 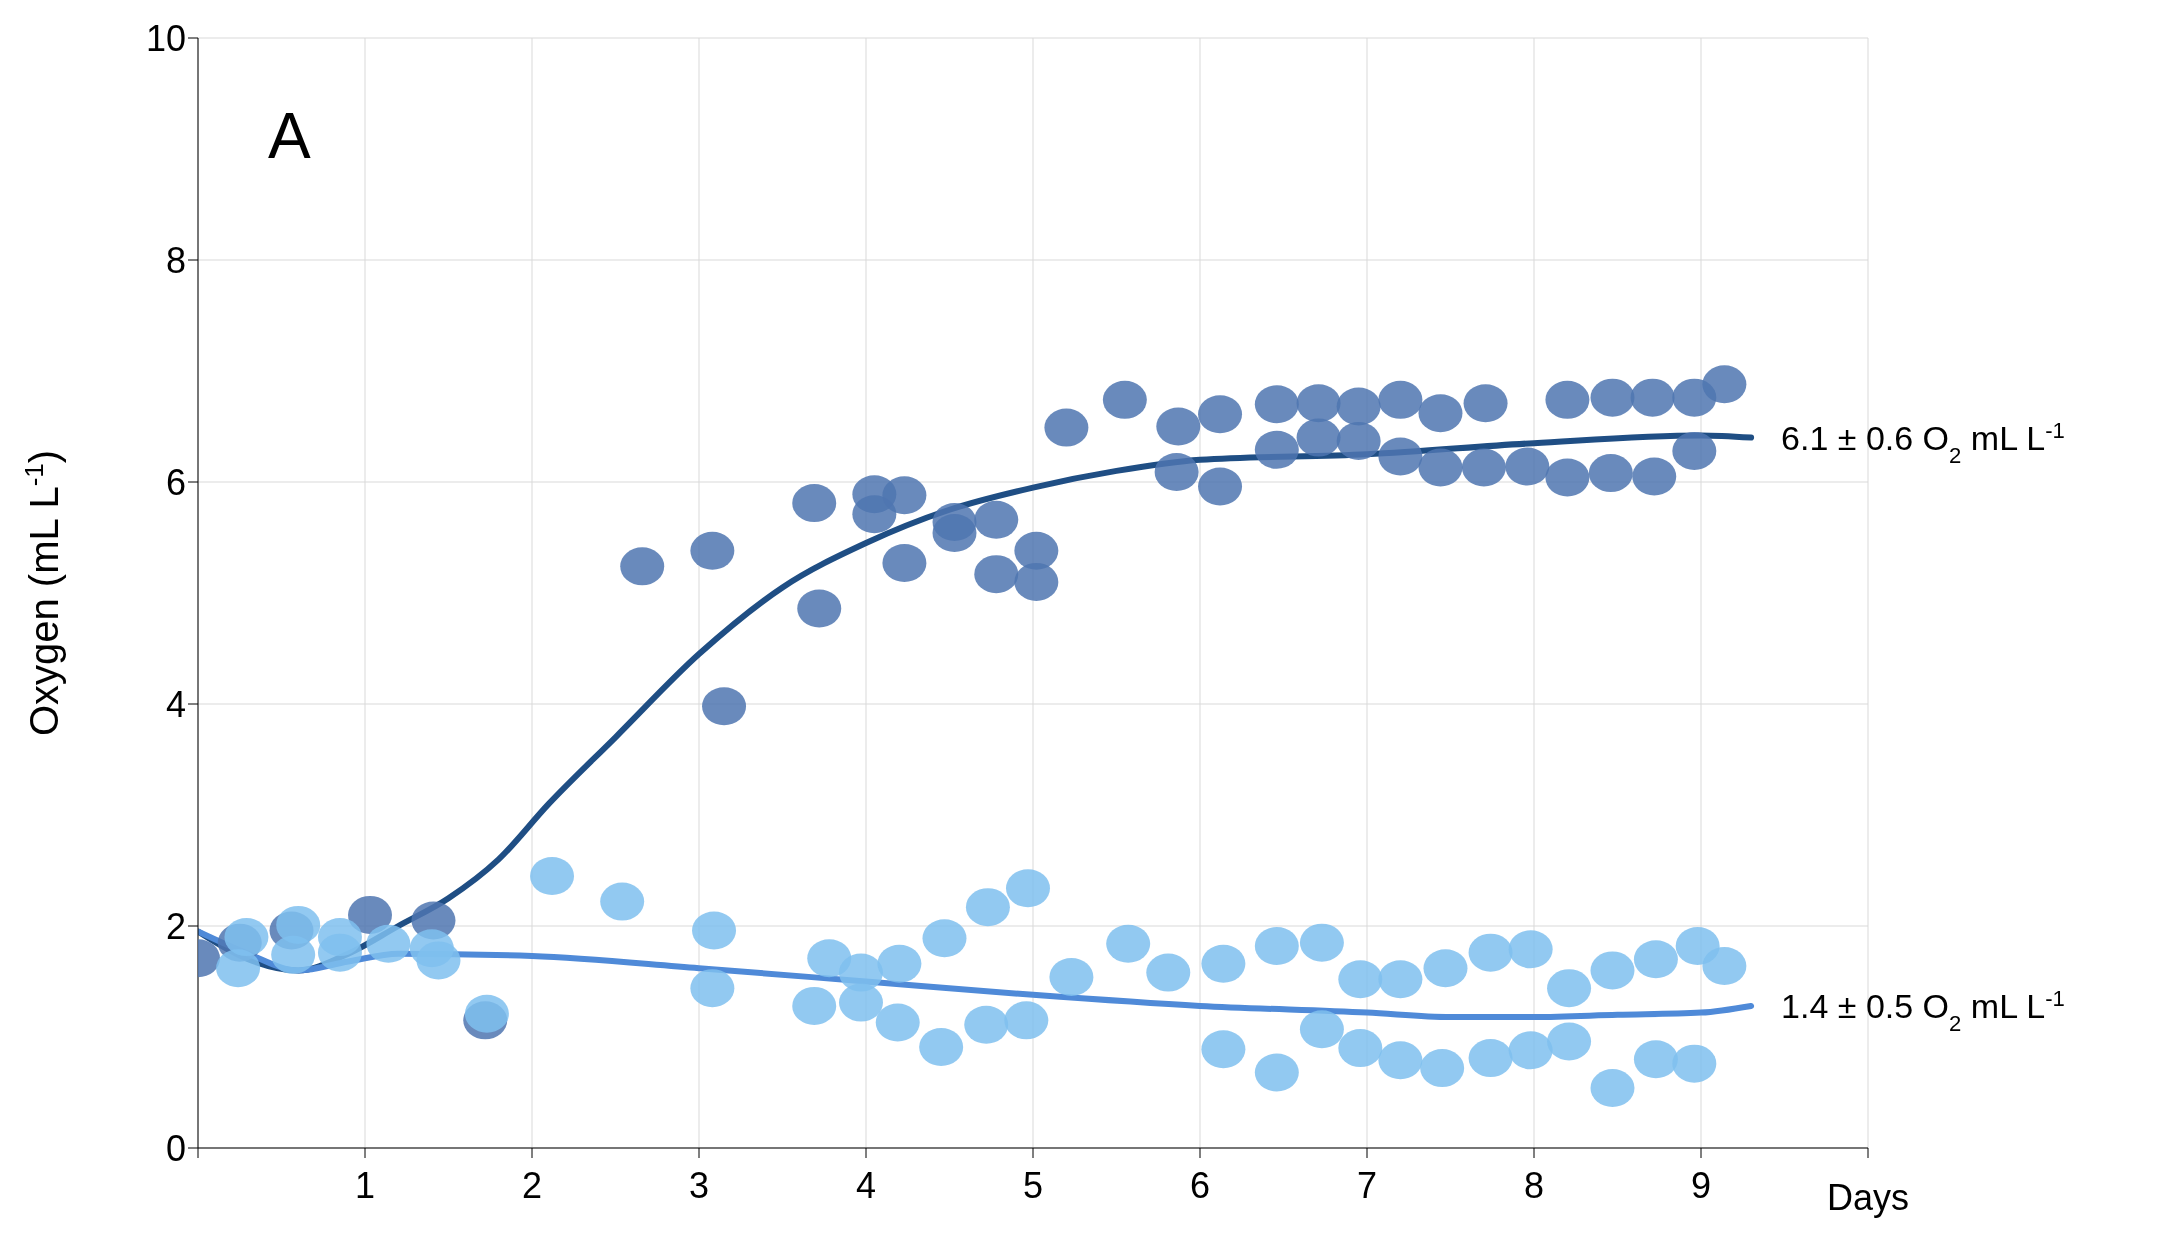 I want to click on y-tick-label: 8, so click(x=175, y=260).